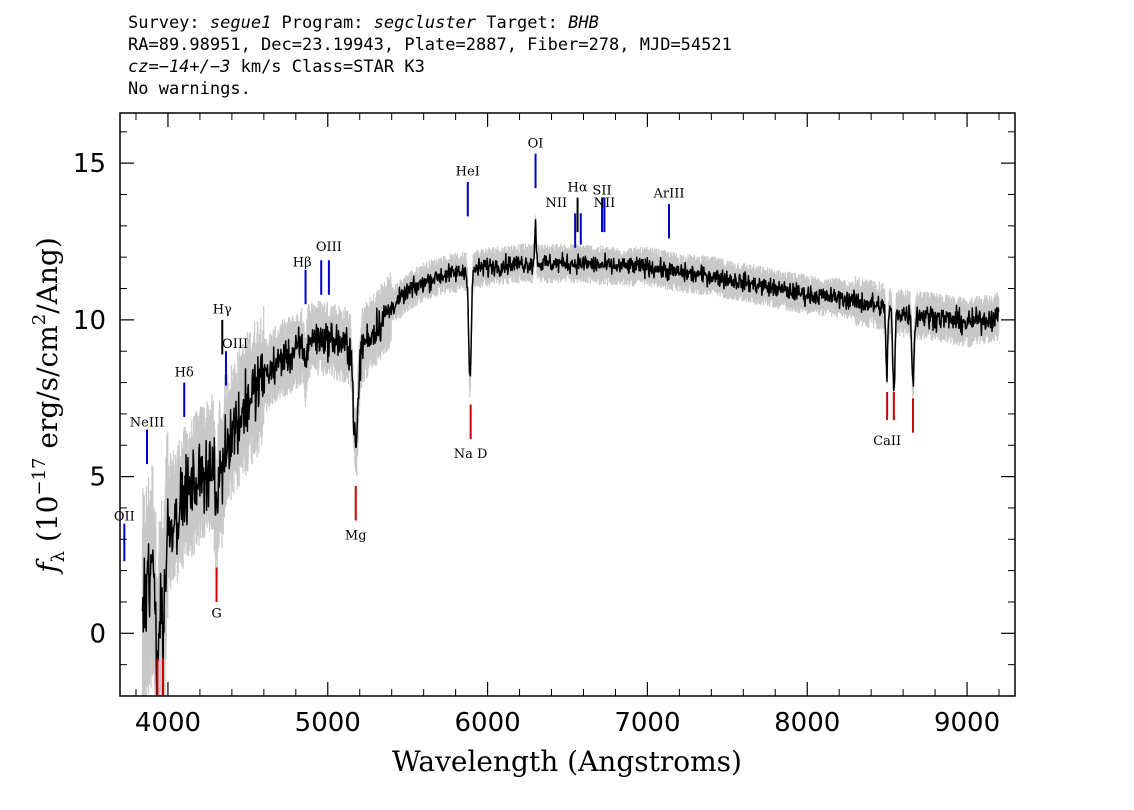 The image size is (1134, 810). Describe the element at coordinates (189, 89) in the screenshot. I see `header-line-4: No warnings.` at that location.